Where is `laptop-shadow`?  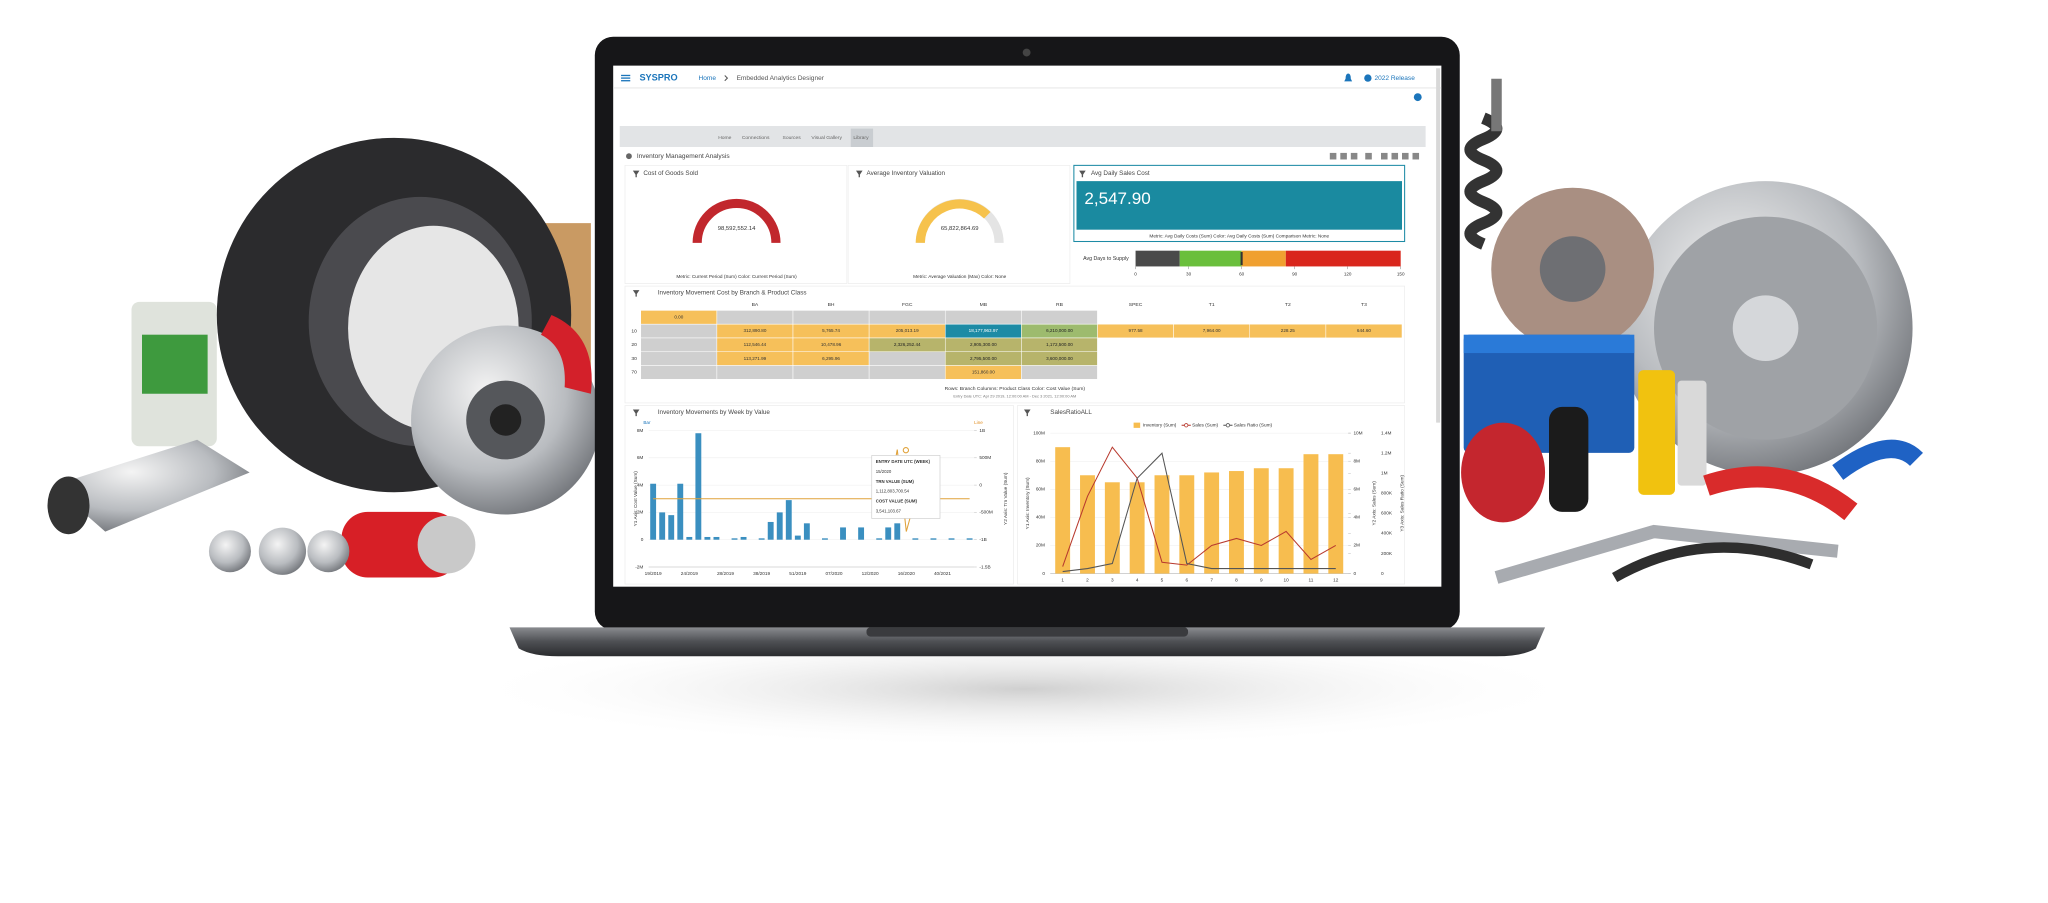
laptop-shadow is located at coordinates (1024, 689).